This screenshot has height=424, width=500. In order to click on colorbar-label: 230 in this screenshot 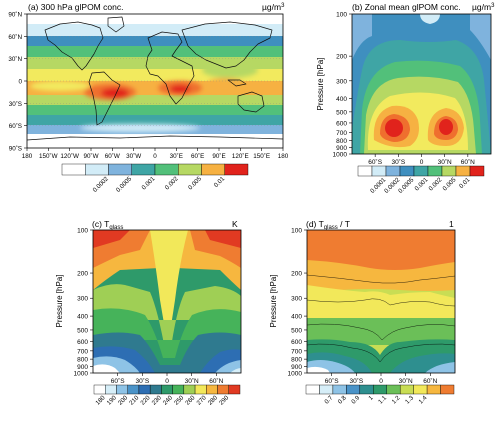, I will do `click(157, 400)`.